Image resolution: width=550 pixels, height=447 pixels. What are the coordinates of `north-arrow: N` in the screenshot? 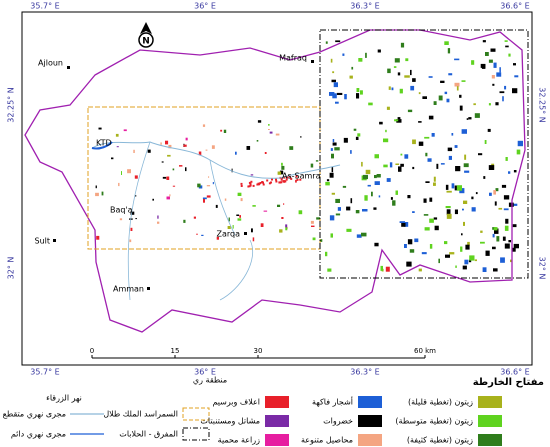 It's located at (146, 35).